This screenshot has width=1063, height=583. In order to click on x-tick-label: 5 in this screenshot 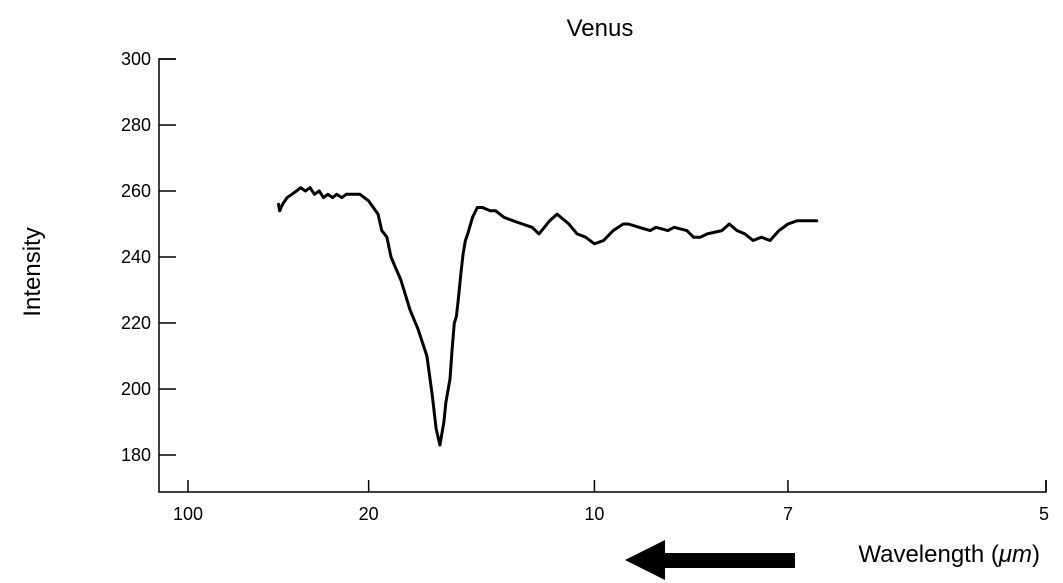, I will do `click(1044, 514)`.